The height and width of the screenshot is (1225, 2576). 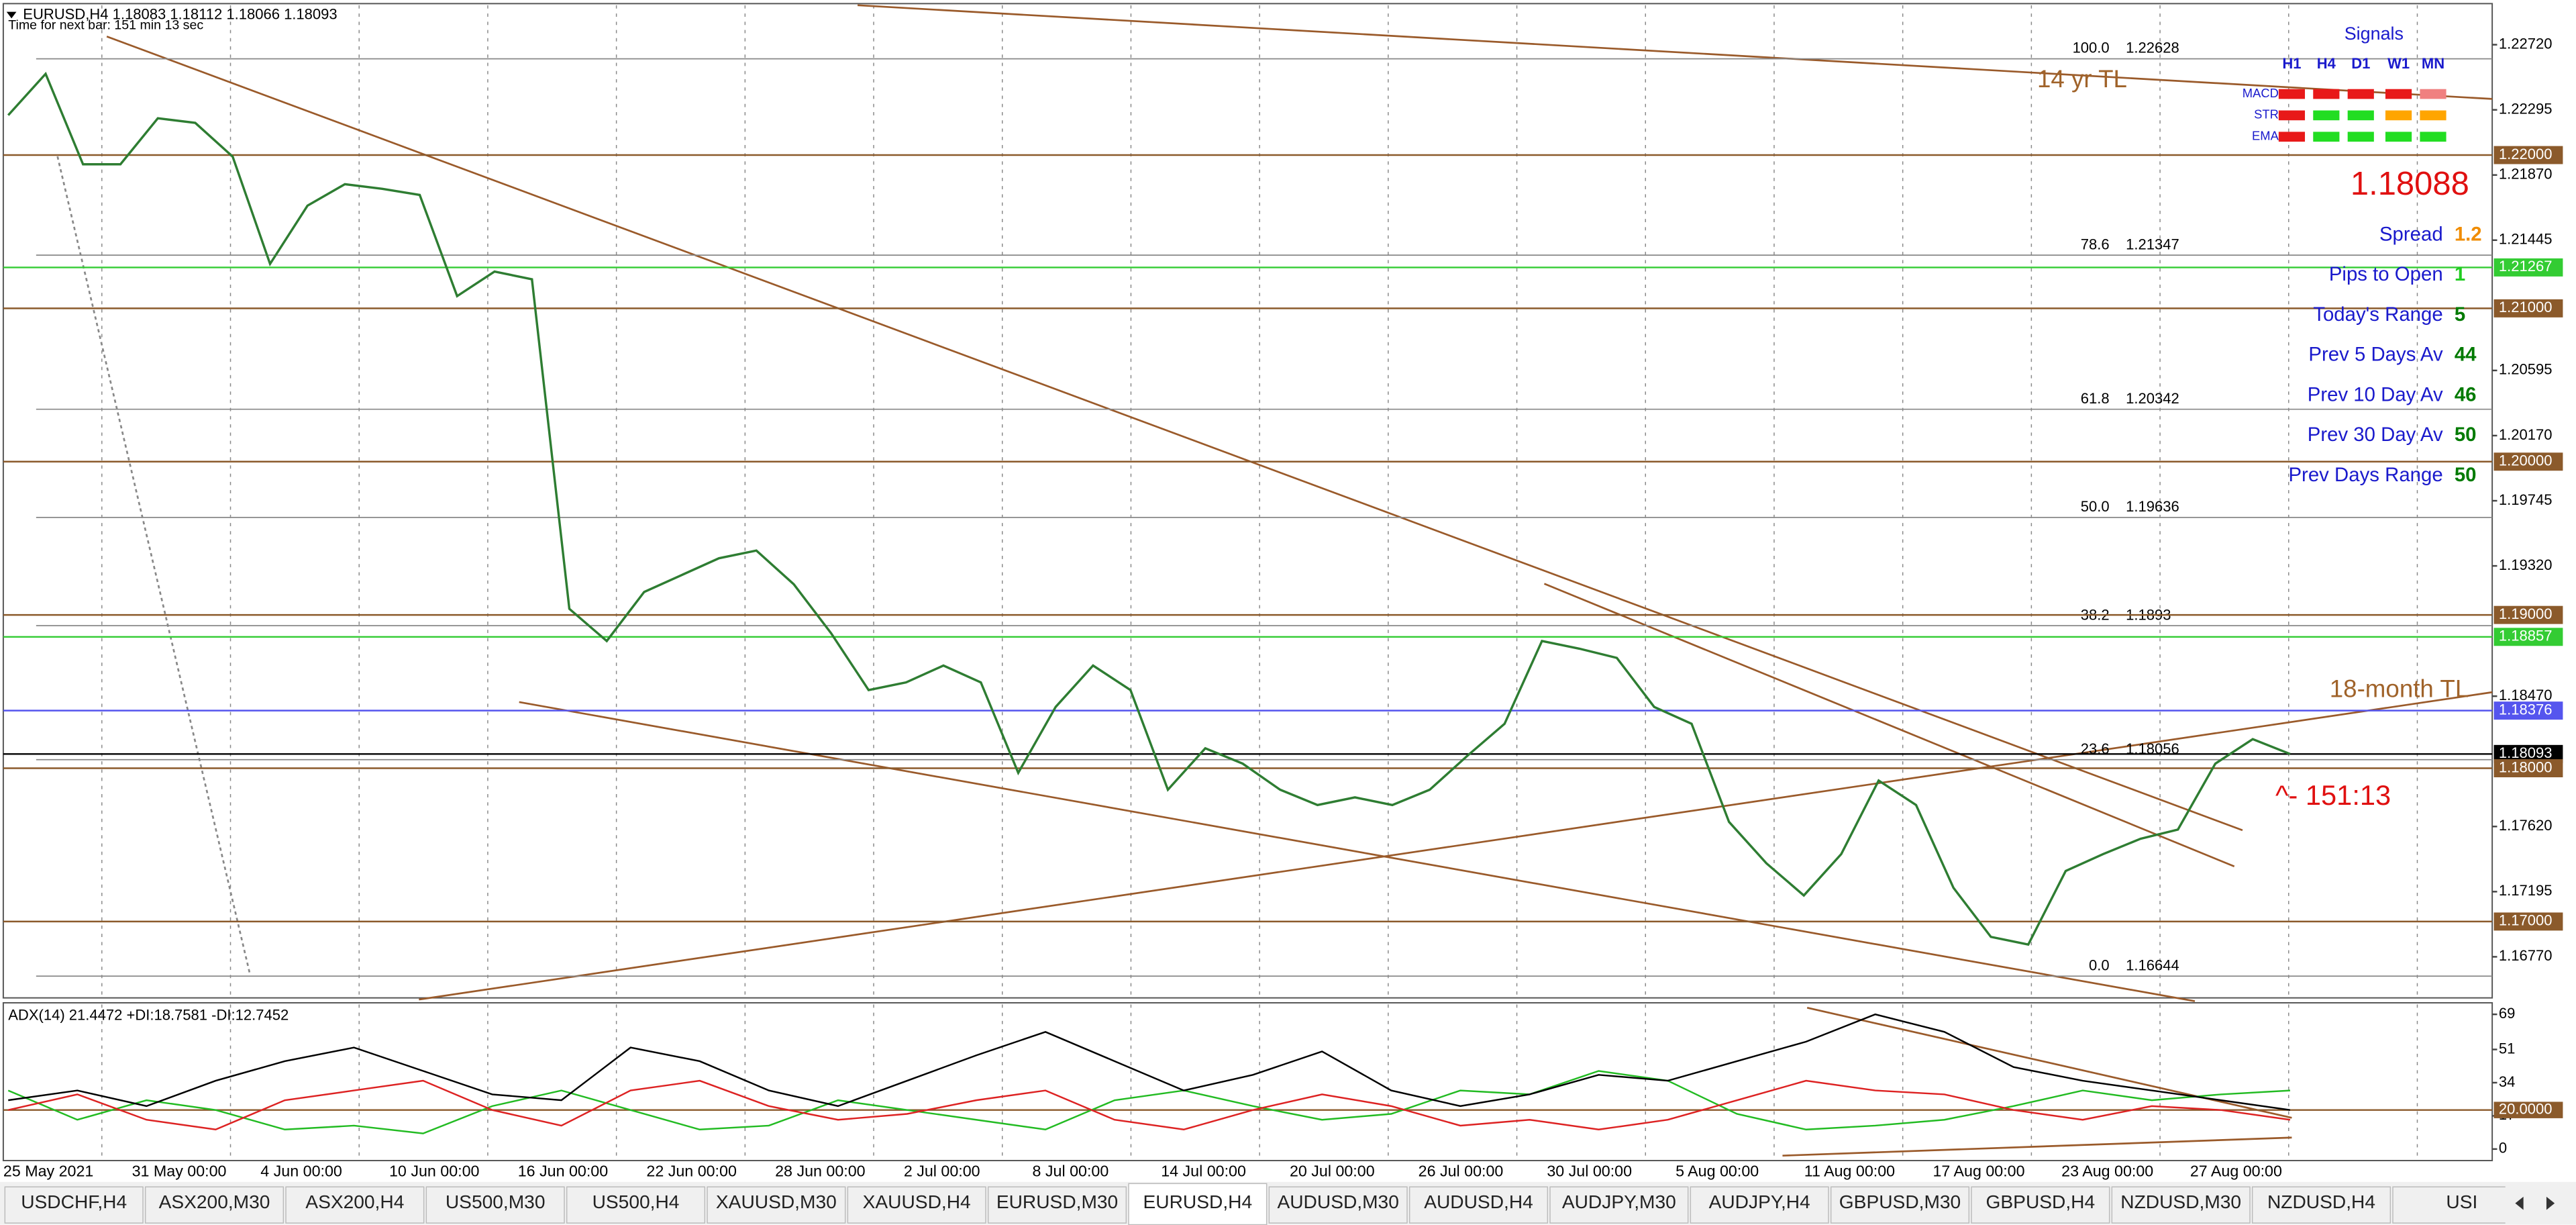 What do you see at coordinates (2266, 114) in the screenshot?
I see `signal-row-label: STR` at bounding box center [2266, 114].